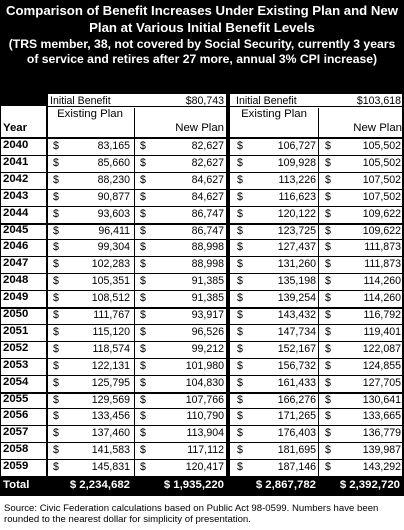 This screenshot has height=530, width=404. I want to click on row-right-existing: 106,727, so click(296, 146).